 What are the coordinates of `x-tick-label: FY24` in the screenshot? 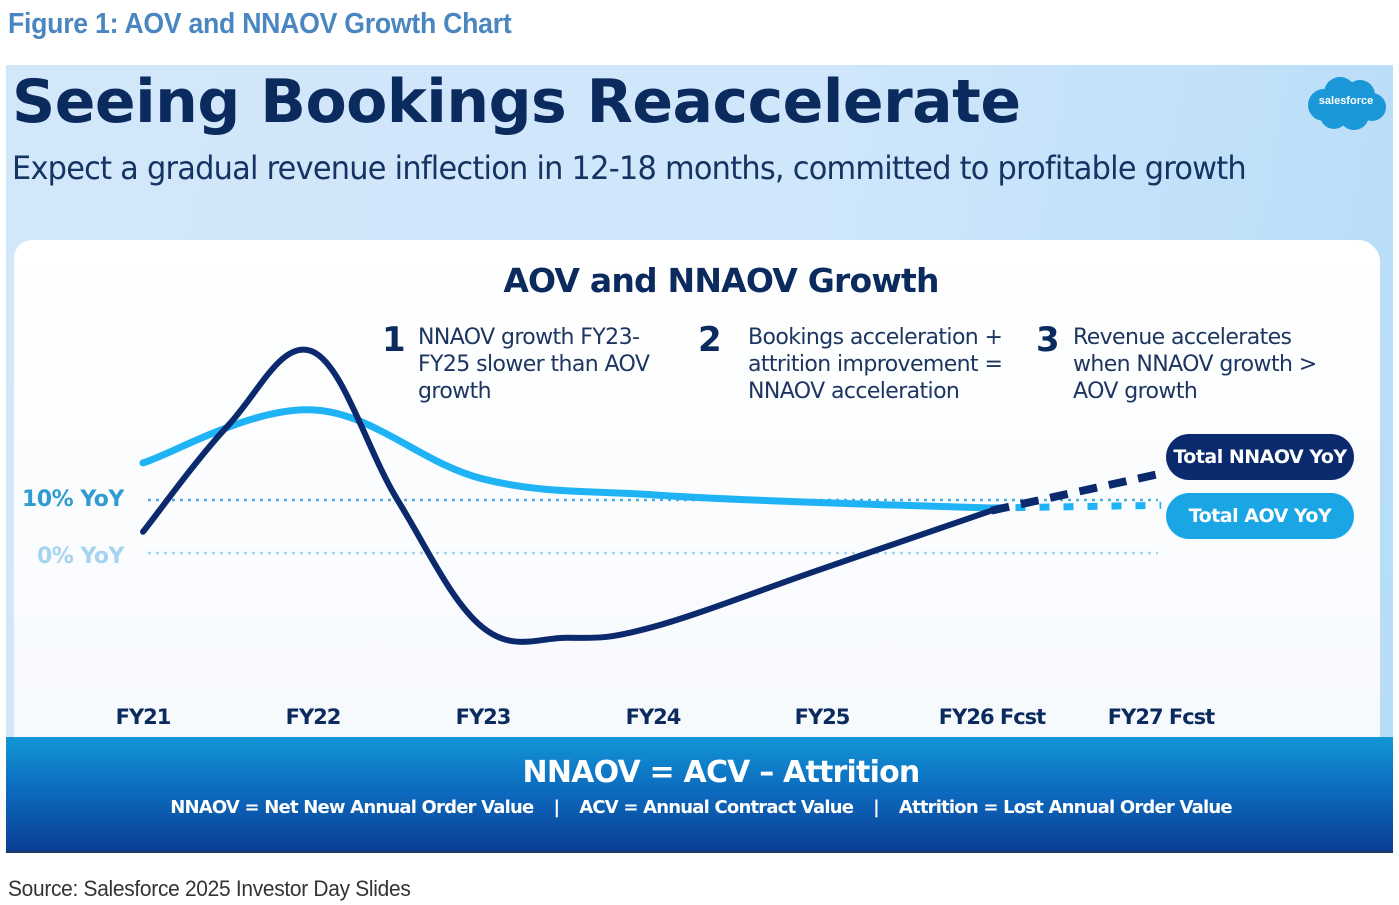 It's located at (653, 717).